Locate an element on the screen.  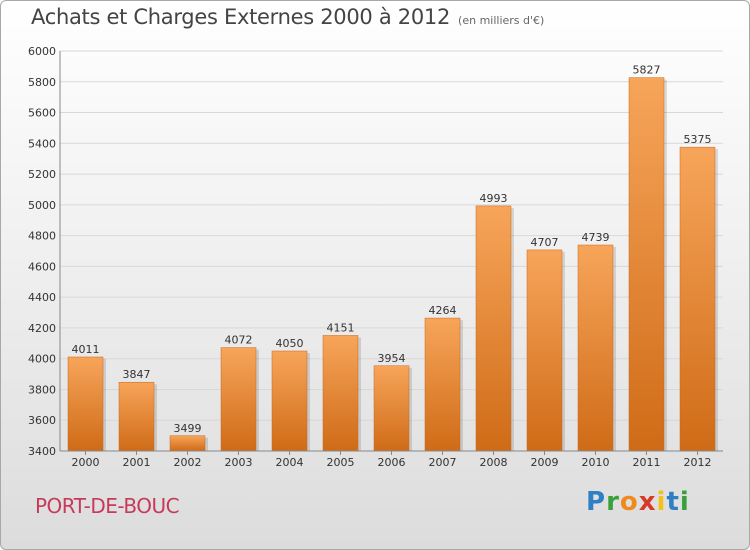
data-label: 4707 is located at coordinates (545, 242).